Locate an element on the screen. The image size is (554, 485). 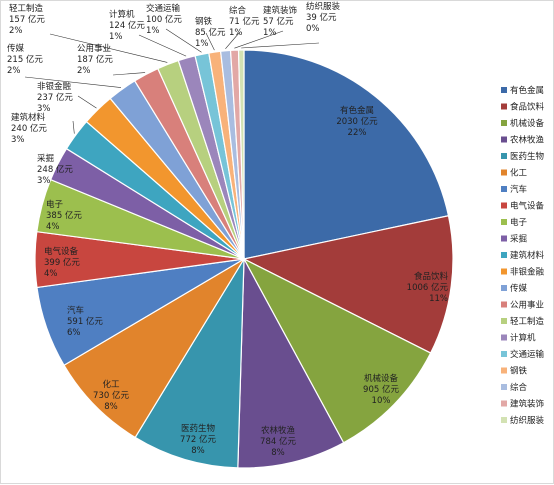
legend-label: 化工 is located at coordinates (519, 173).